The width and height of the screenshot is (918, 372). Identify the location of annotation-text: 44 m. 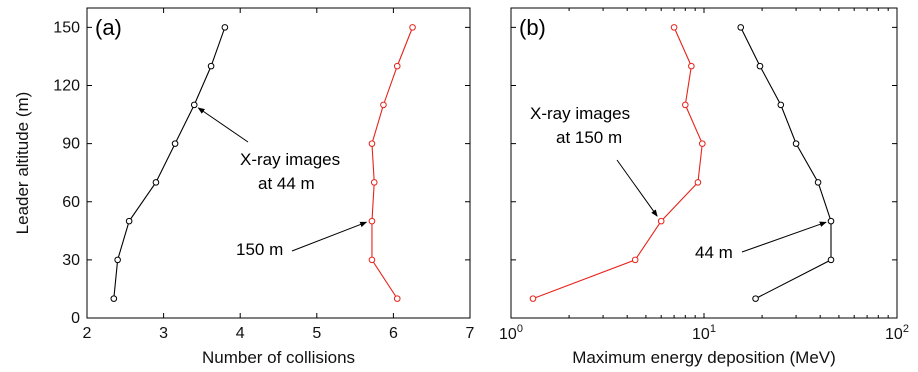
(714, 252).